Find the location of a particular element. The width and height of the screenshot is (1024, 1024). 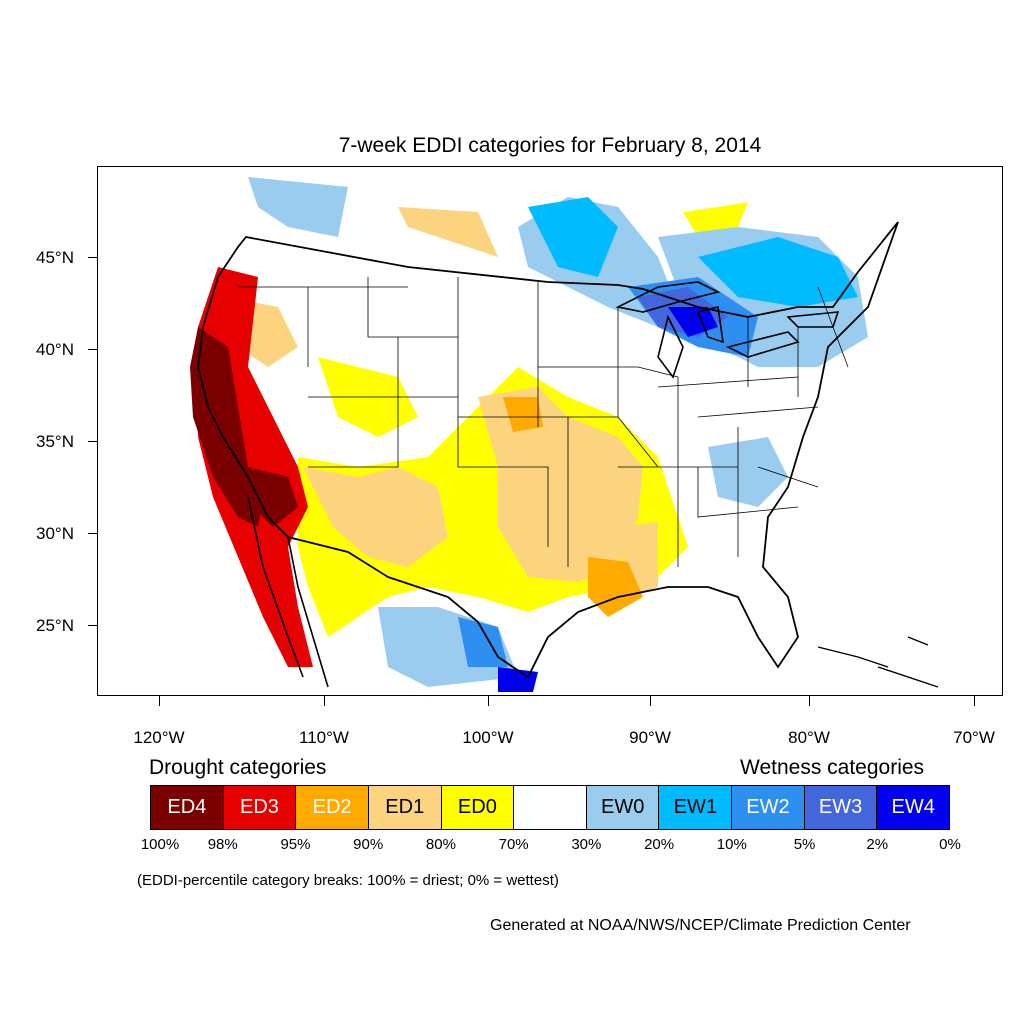

legend-break-label: 2% is located at coordinates (877, 844).